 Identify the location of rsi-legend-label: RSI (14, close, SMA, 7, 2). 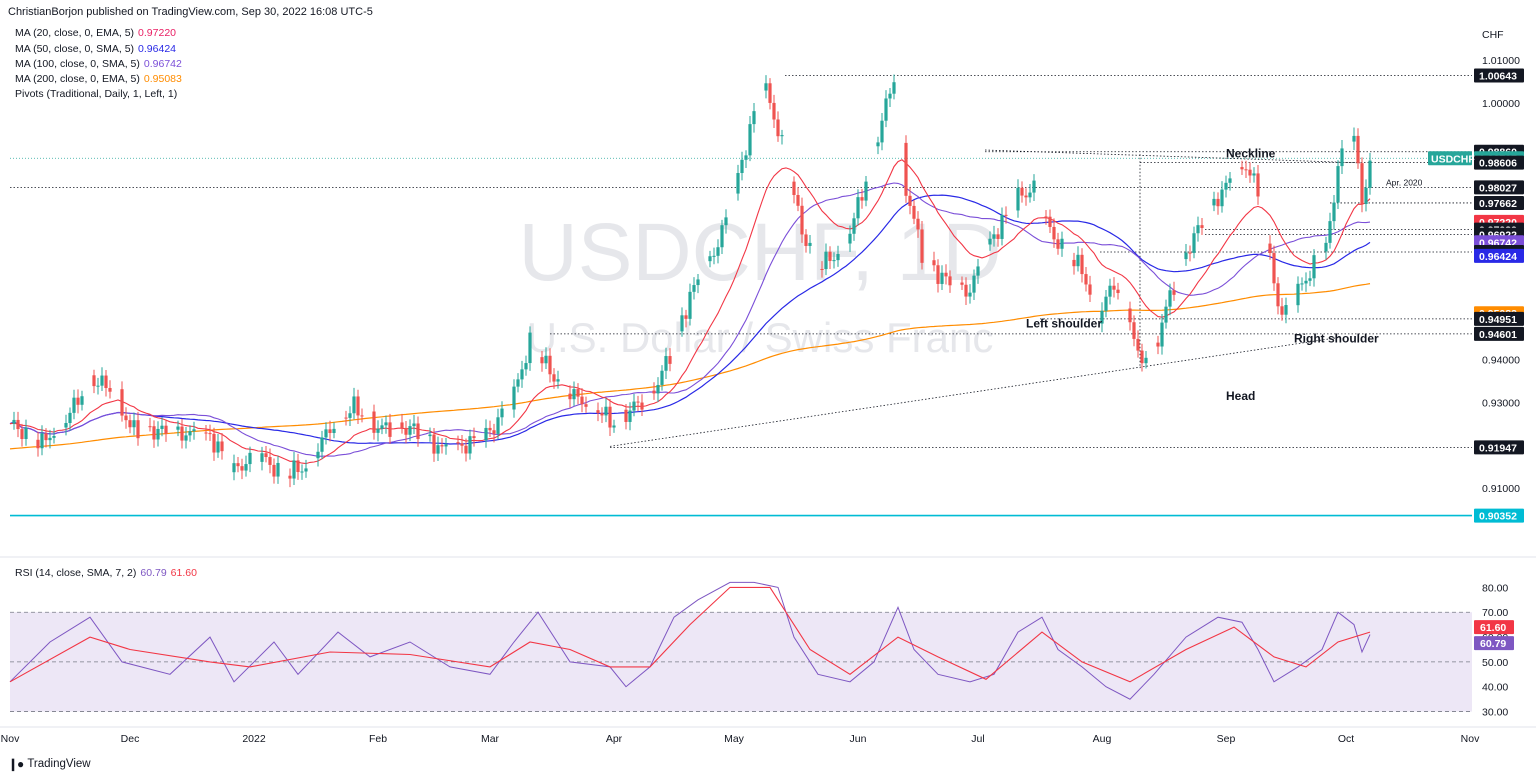
(76, 573).